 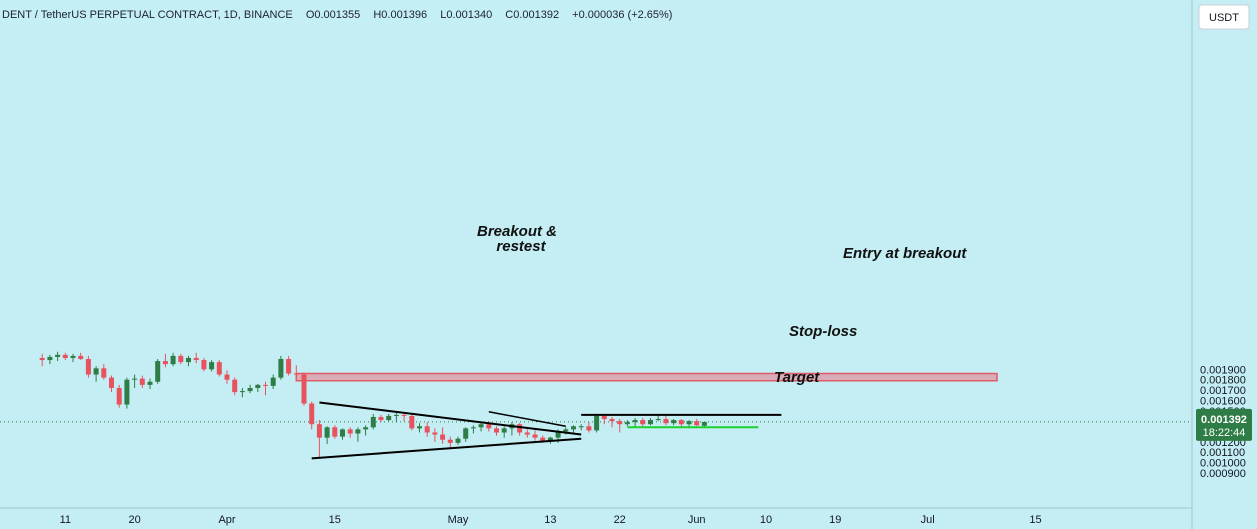 I want to click on currency-button-box, so click(x=1224, y=17).